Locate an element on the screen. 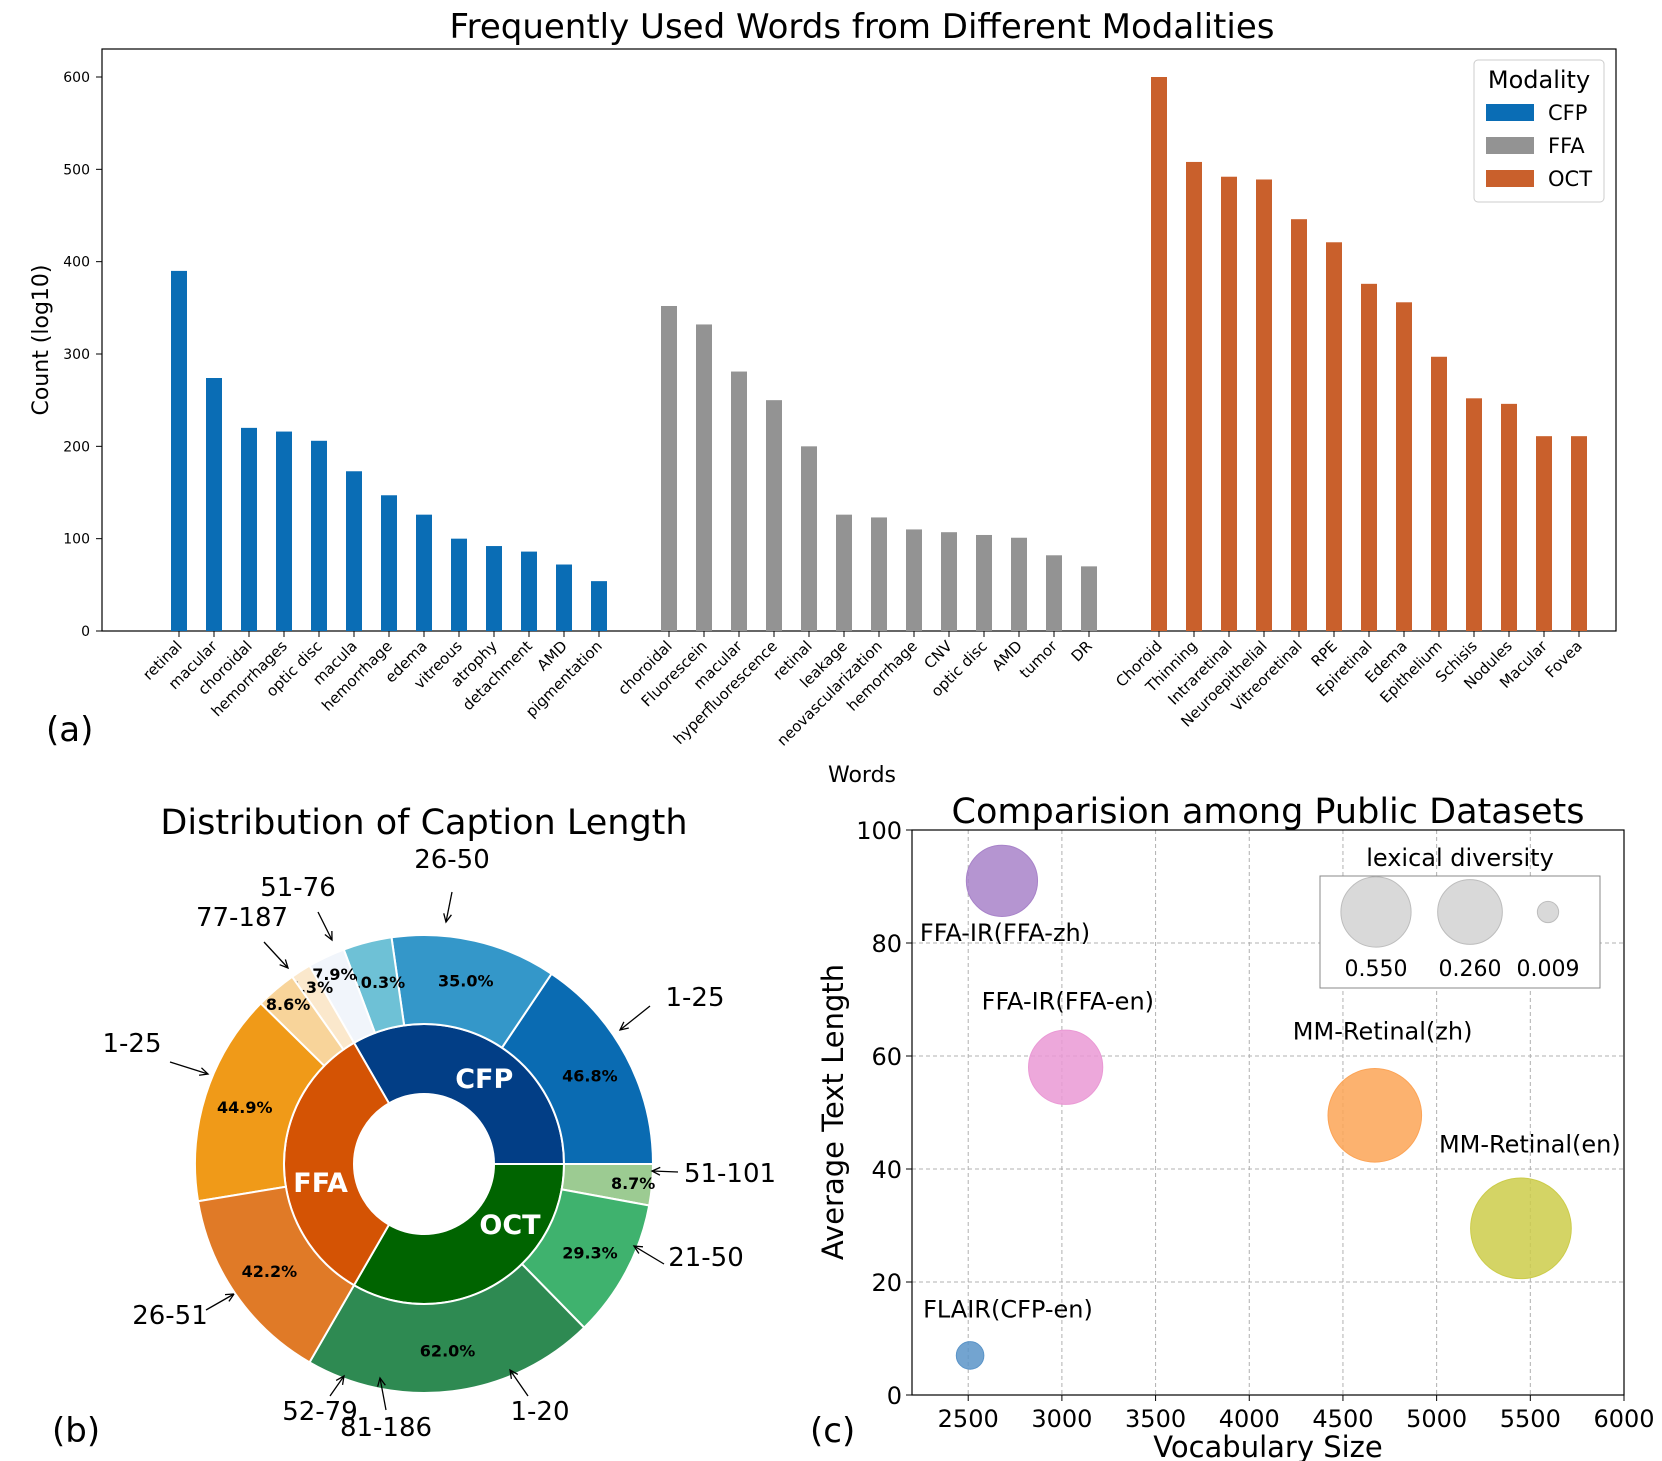  y-tick-label: 20 is located at coordinates (886, 1283).